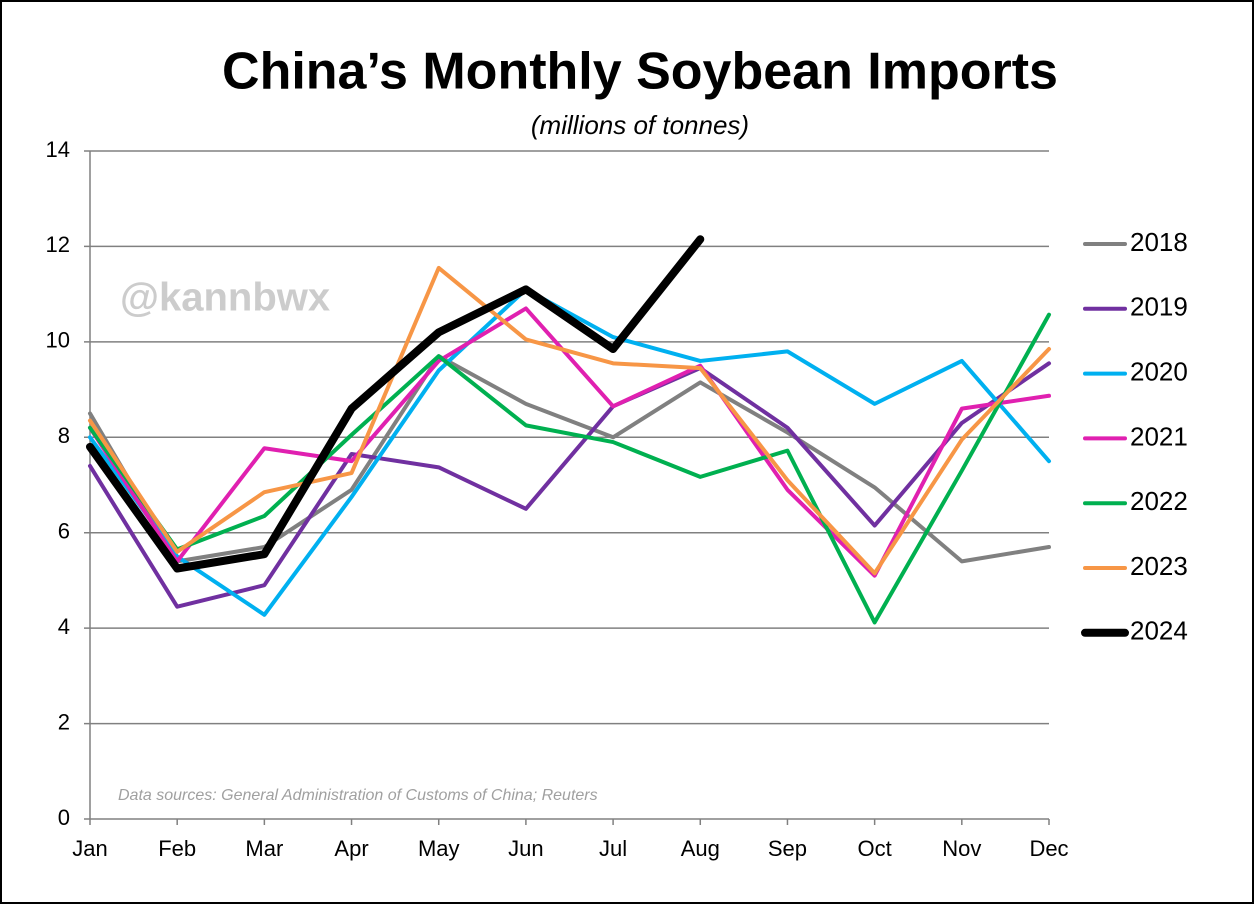 Image resolution: width=1254 pixels, height=904 pixels. I want to click on legend-label: 2018, so click(1159, 242).